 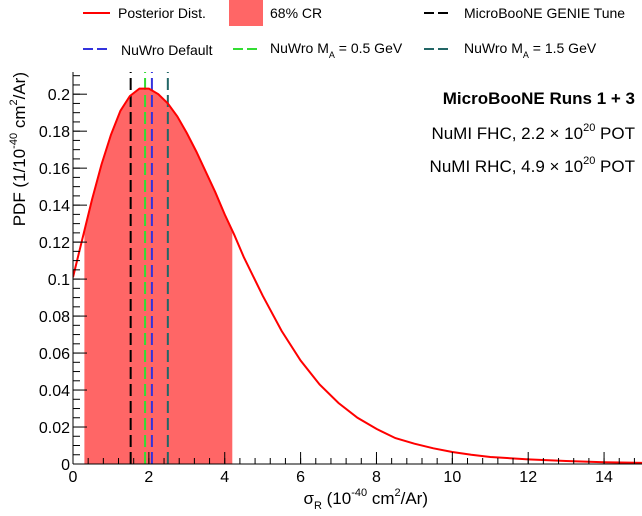 I want to click on y-tick-label: 0.08, so click(x=54, y=317).